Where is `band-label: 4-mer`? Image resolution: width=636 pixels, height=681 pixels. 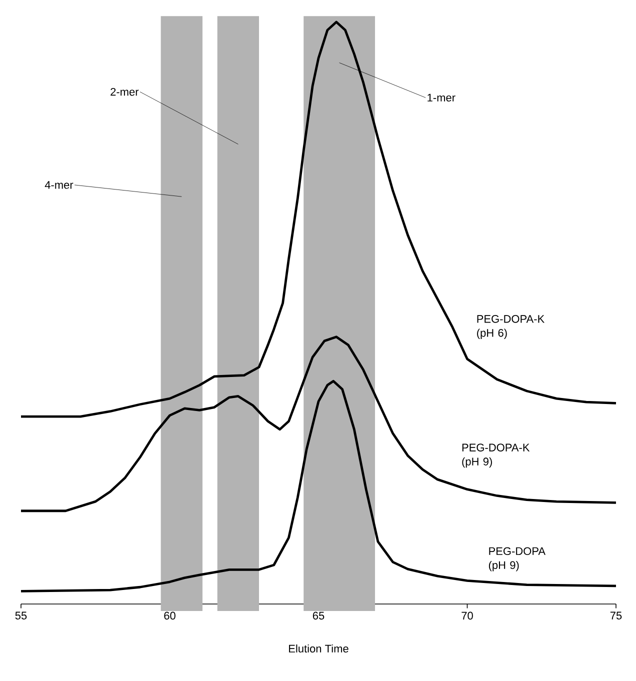
band-label: 4-mer is located at coordinates (59, 185).